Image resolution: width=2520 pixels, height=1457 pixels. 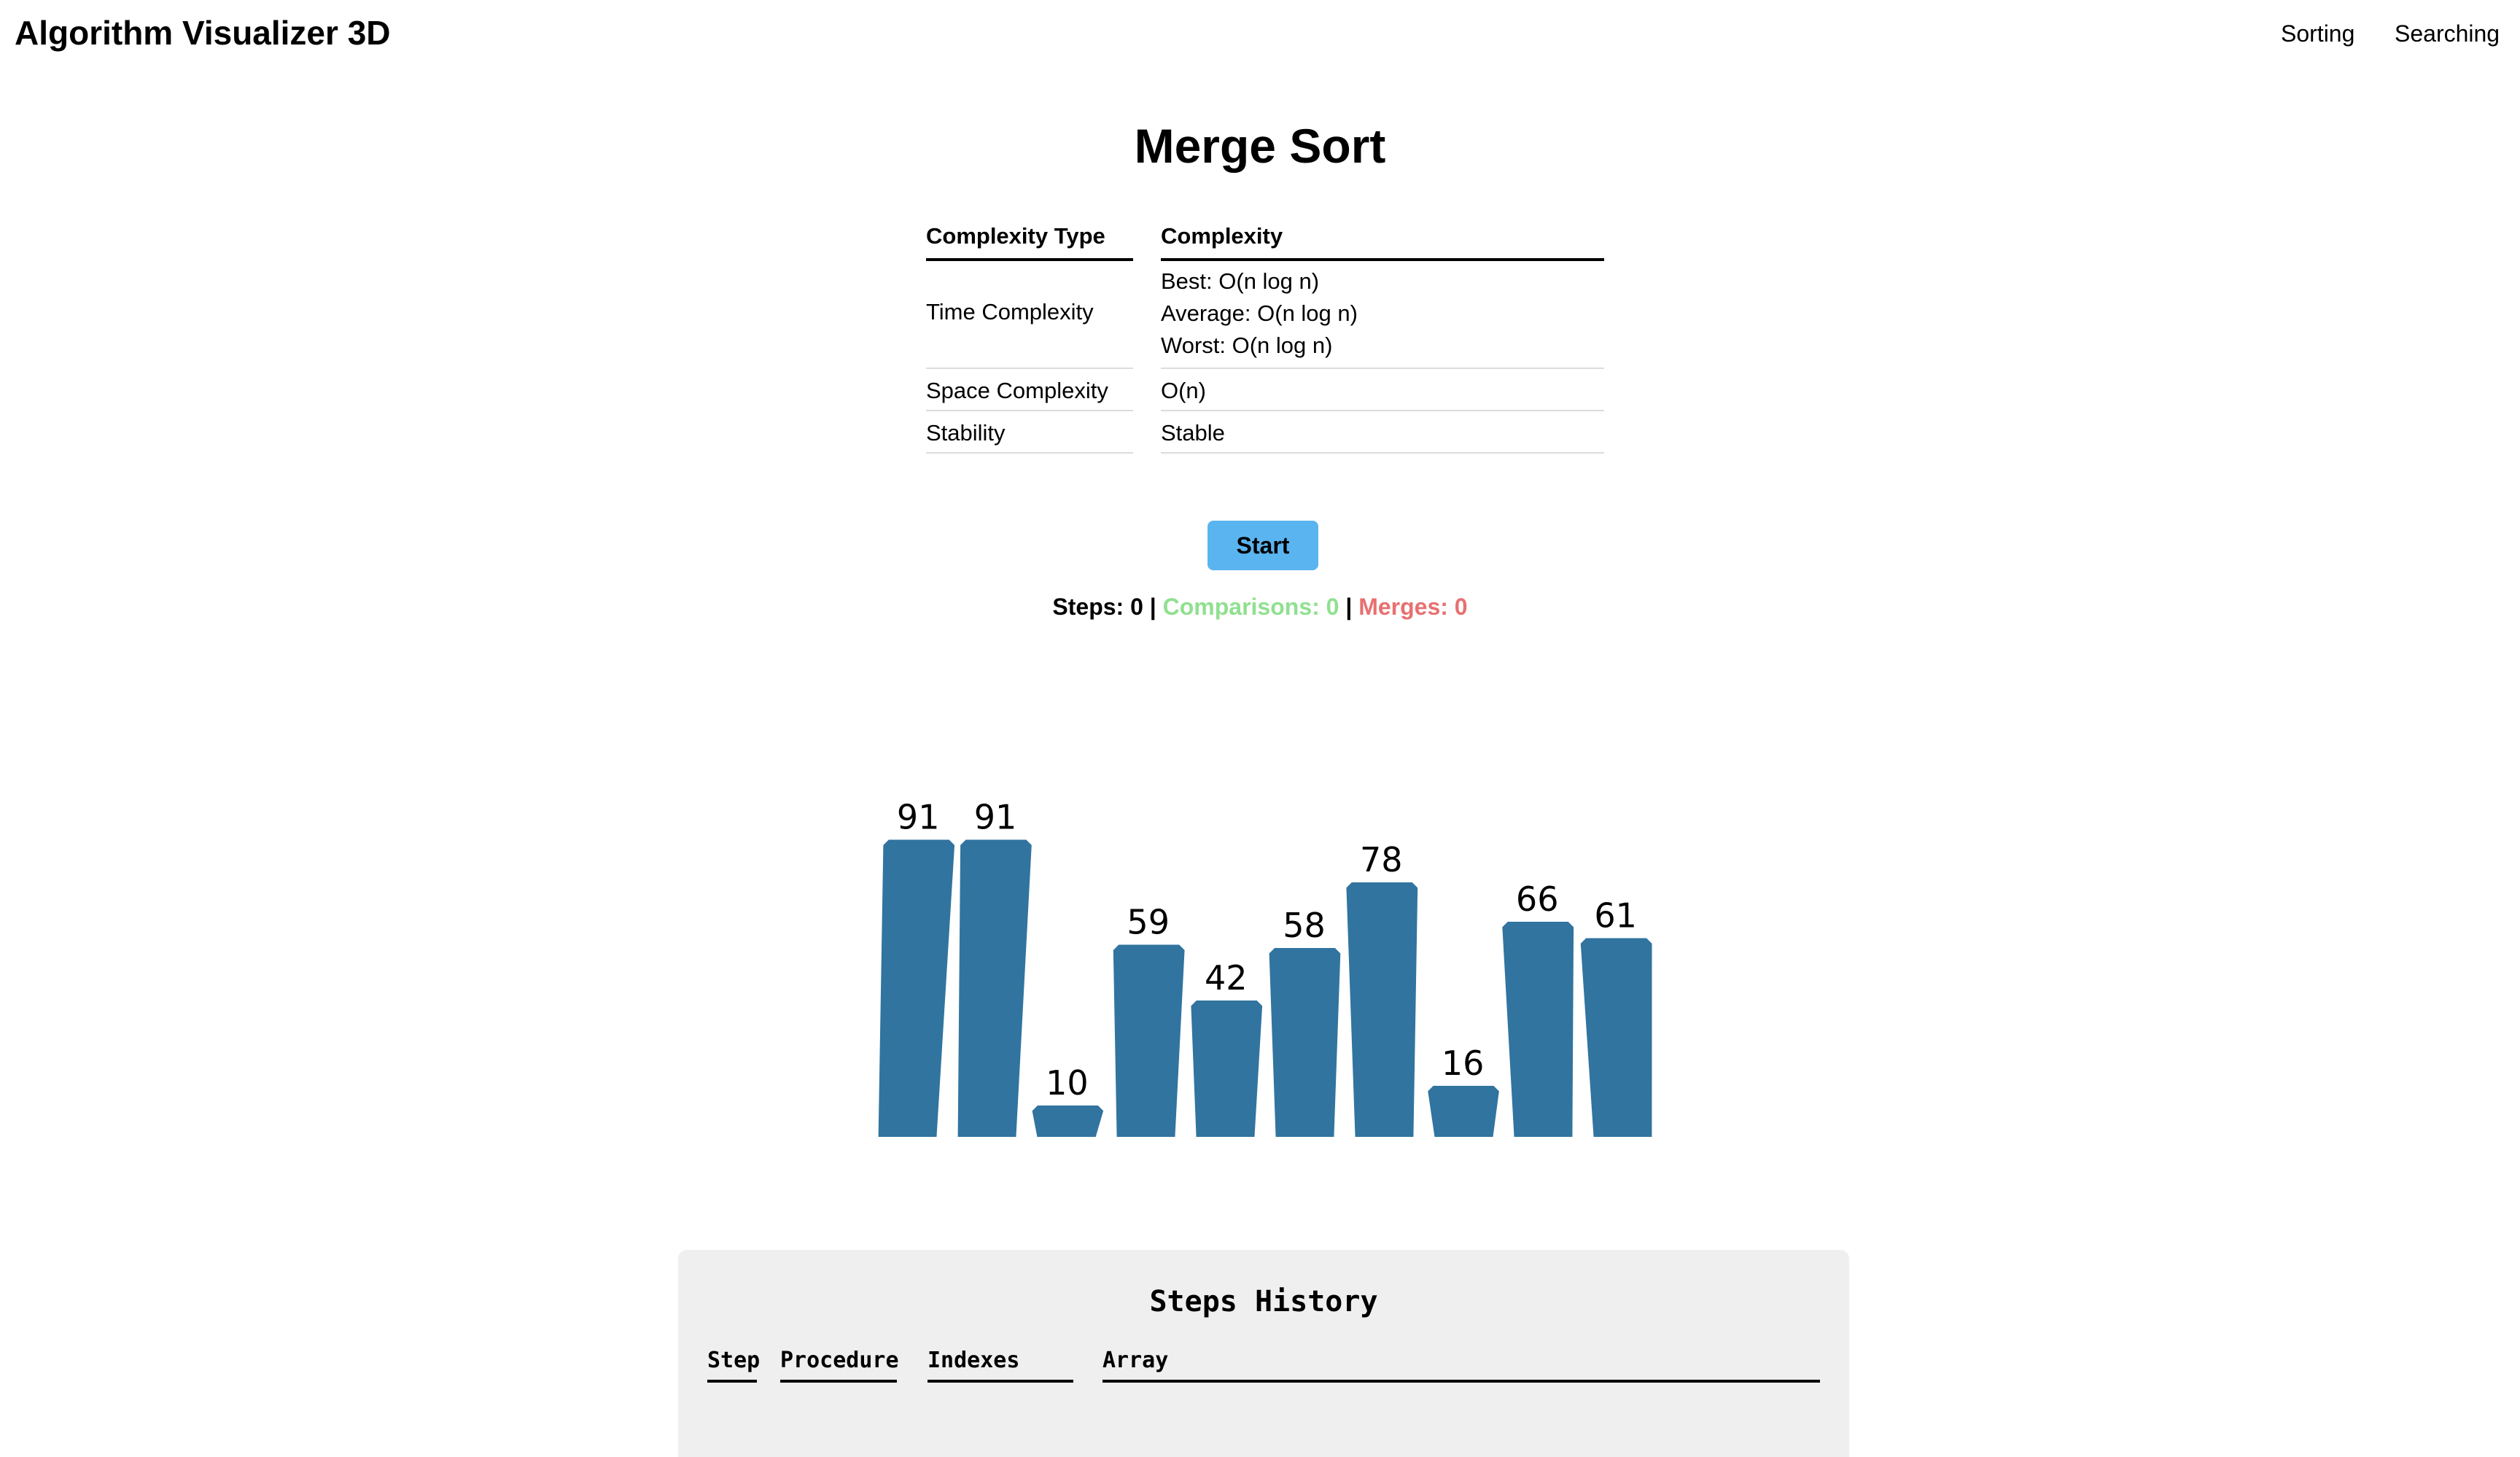 What do you see at coordinates (1263, 546) in the screenshot?
I see `start-button: Start` at bounding box center [1263, 546].